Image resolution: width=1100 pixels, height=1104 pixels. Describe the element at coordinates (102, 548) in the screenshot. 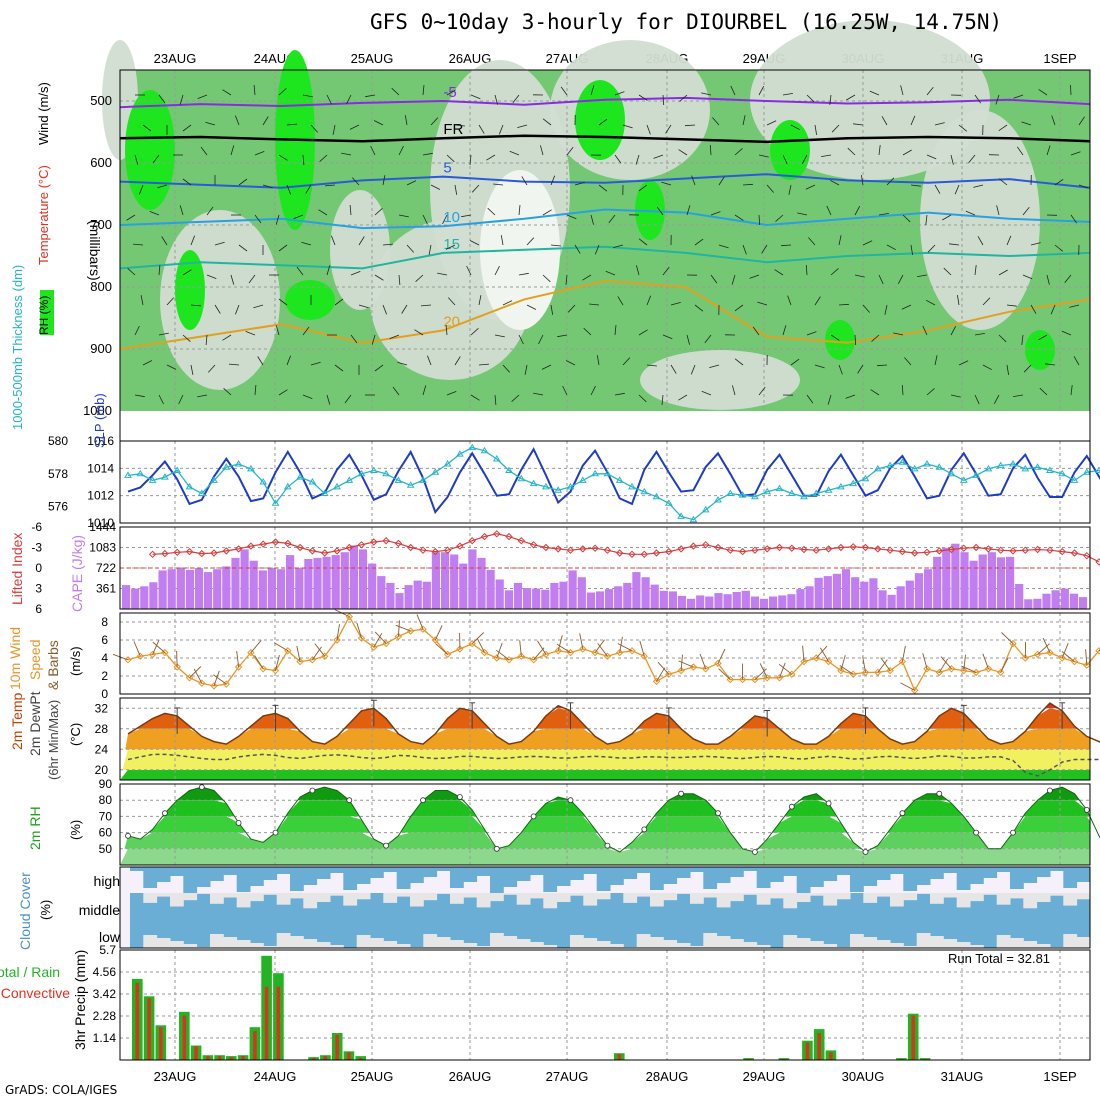

I see `cape-ytick-right-3: 1083` at that location.